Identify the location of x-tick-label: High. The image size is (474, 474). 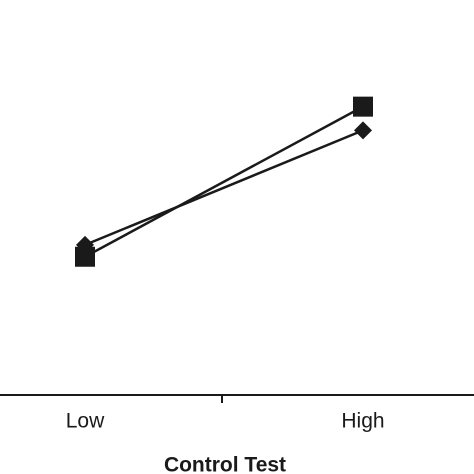
(362, 421).